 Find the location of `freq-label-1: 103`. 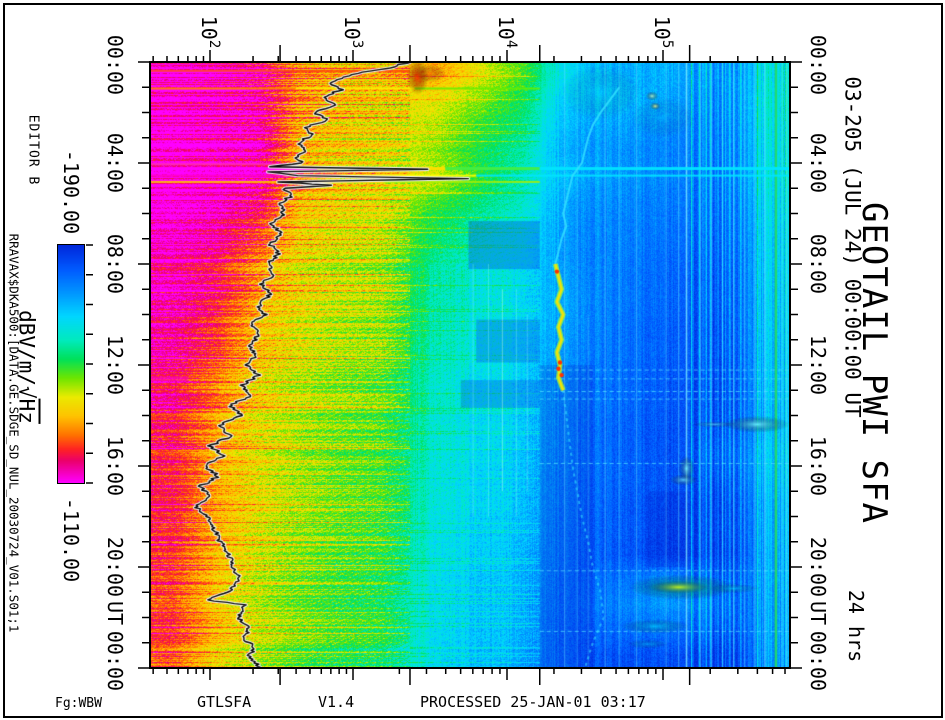

freq-label-1: 103 is located at coordinates (352, 32).